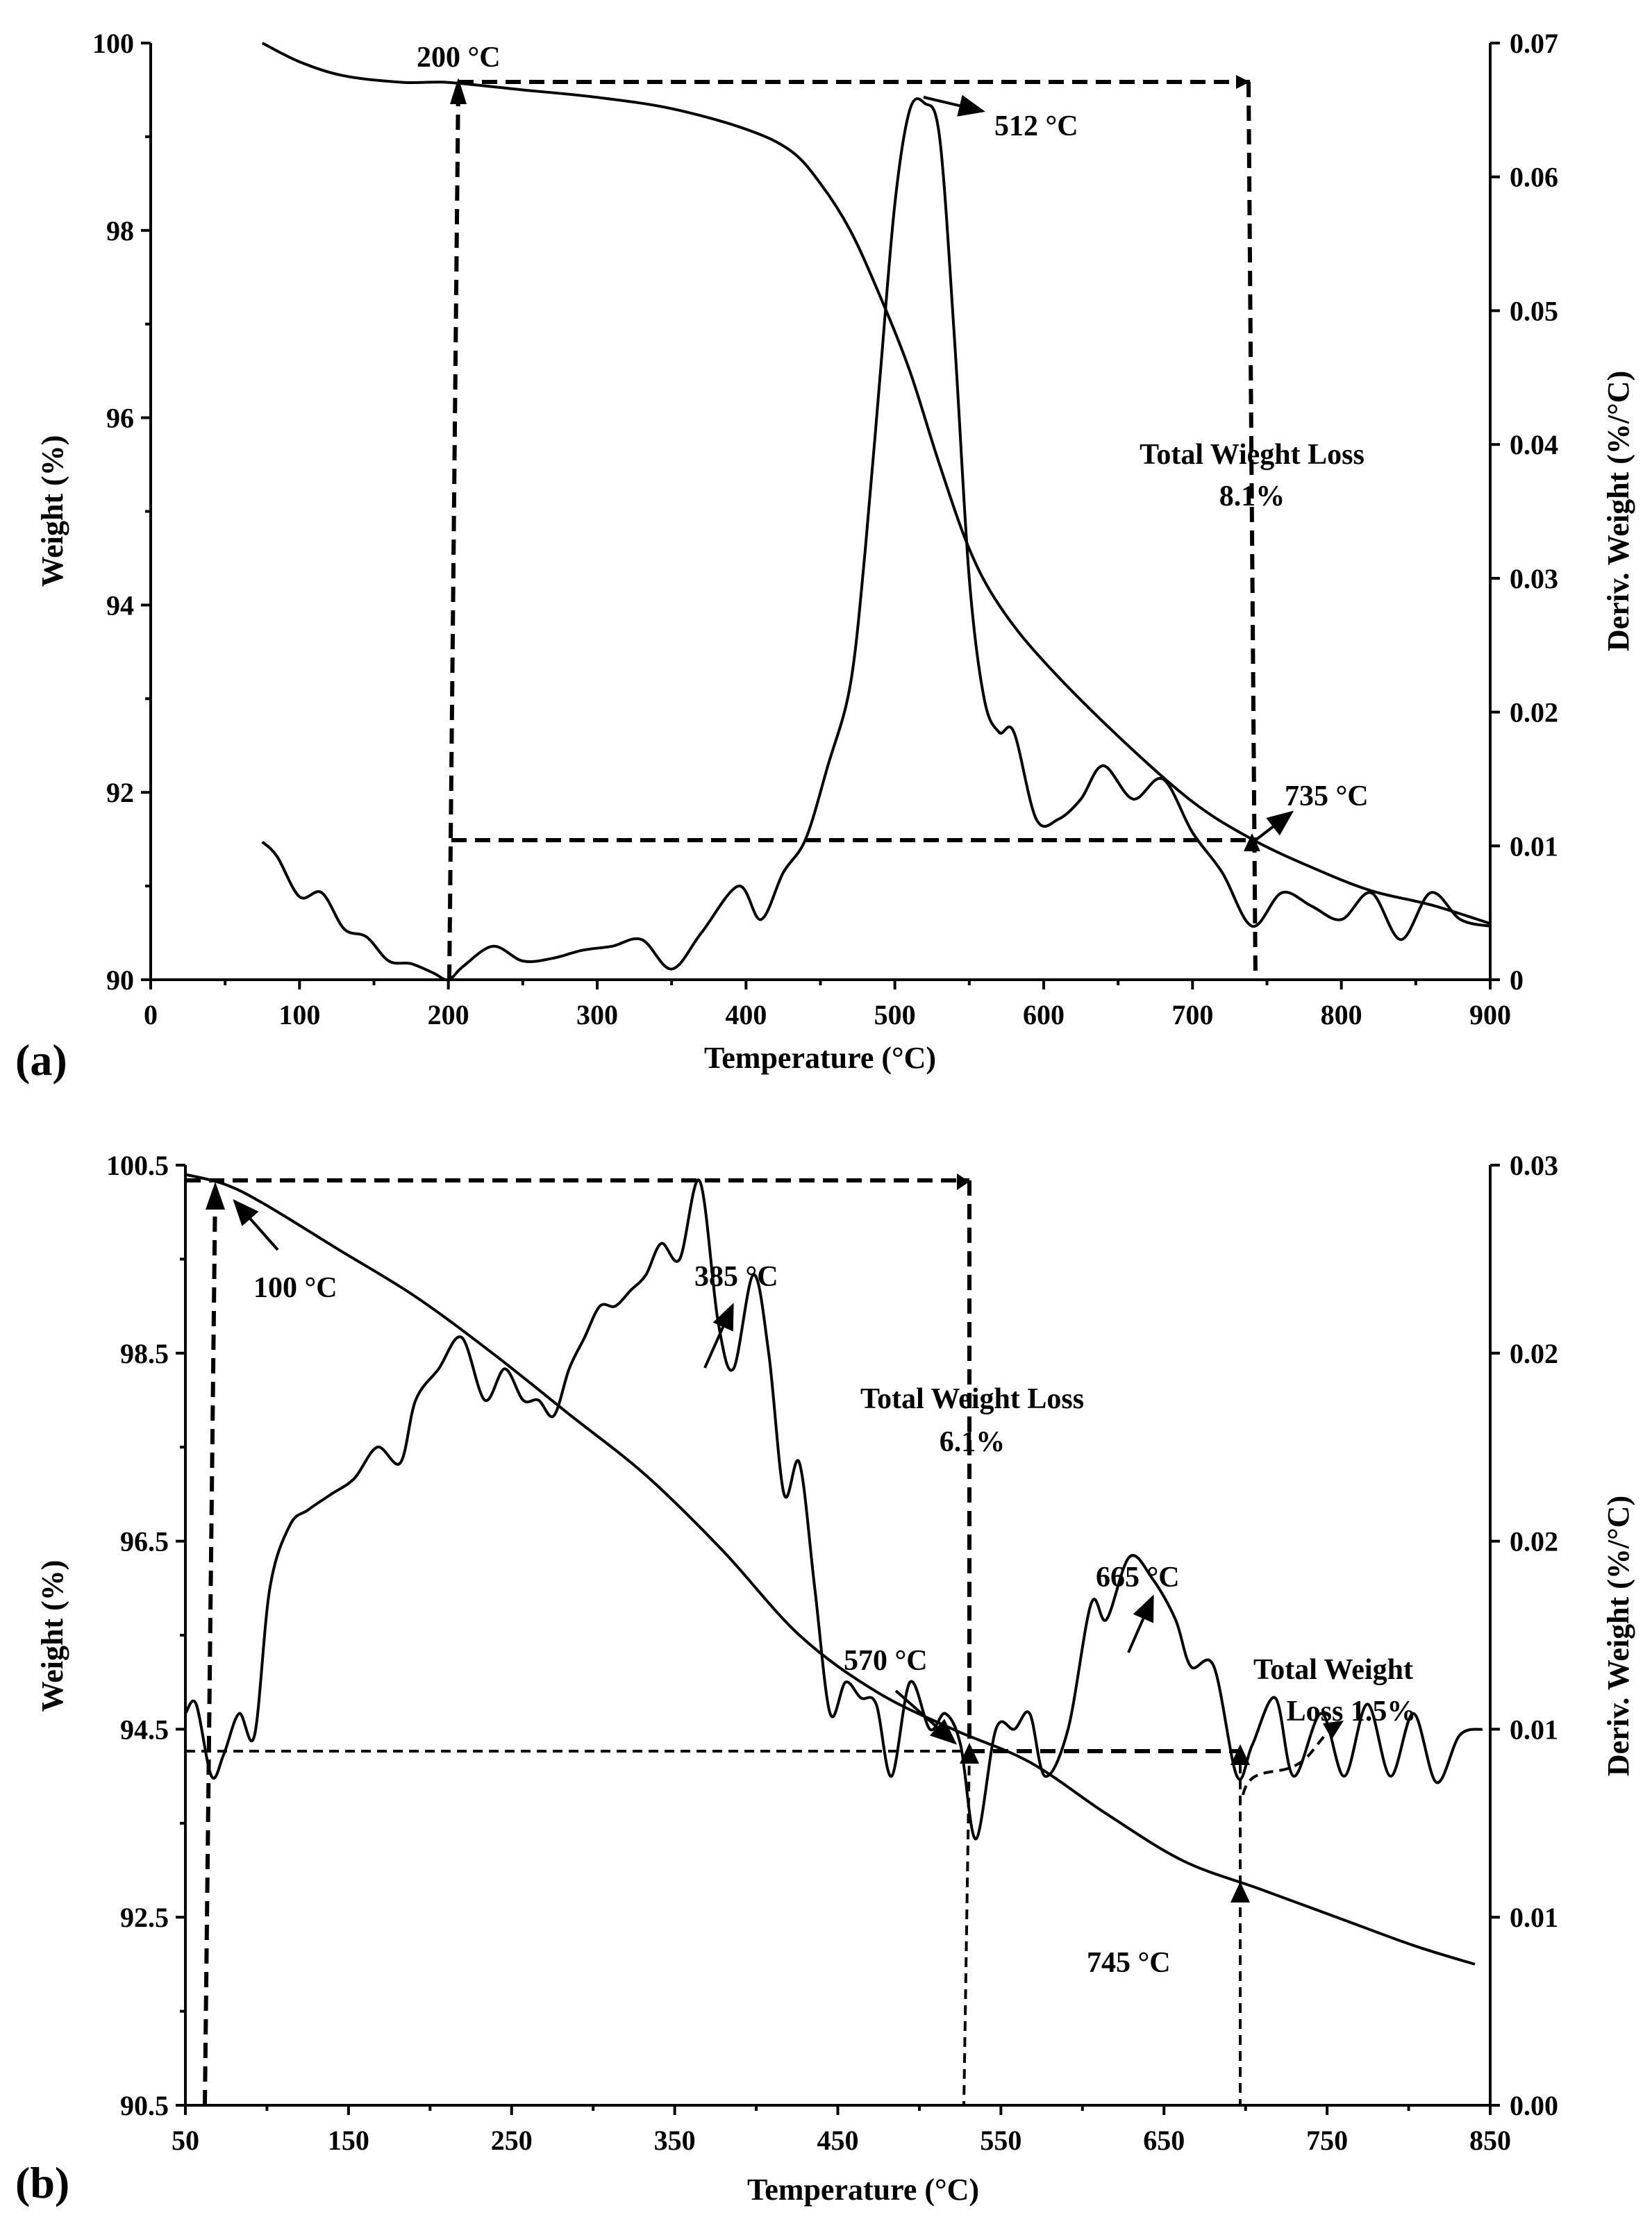 This screenshot has height=2224, width=1652. Describe the element at coordinates (151, 1015) in the screenshot. I see `x-tick-label-a: 0` at that location.